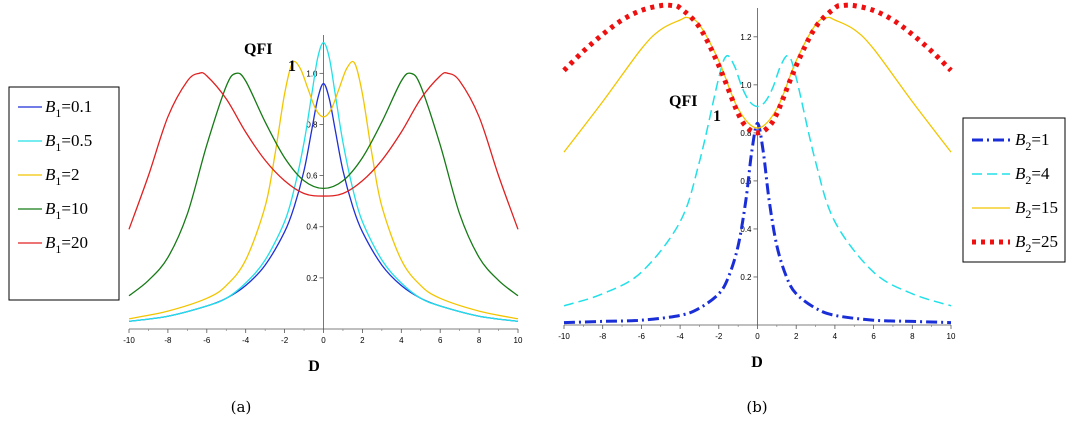 This screenshot has width=1071, height=429. I want to click on legend-entry-4: B2=25, so click(1036, 243).